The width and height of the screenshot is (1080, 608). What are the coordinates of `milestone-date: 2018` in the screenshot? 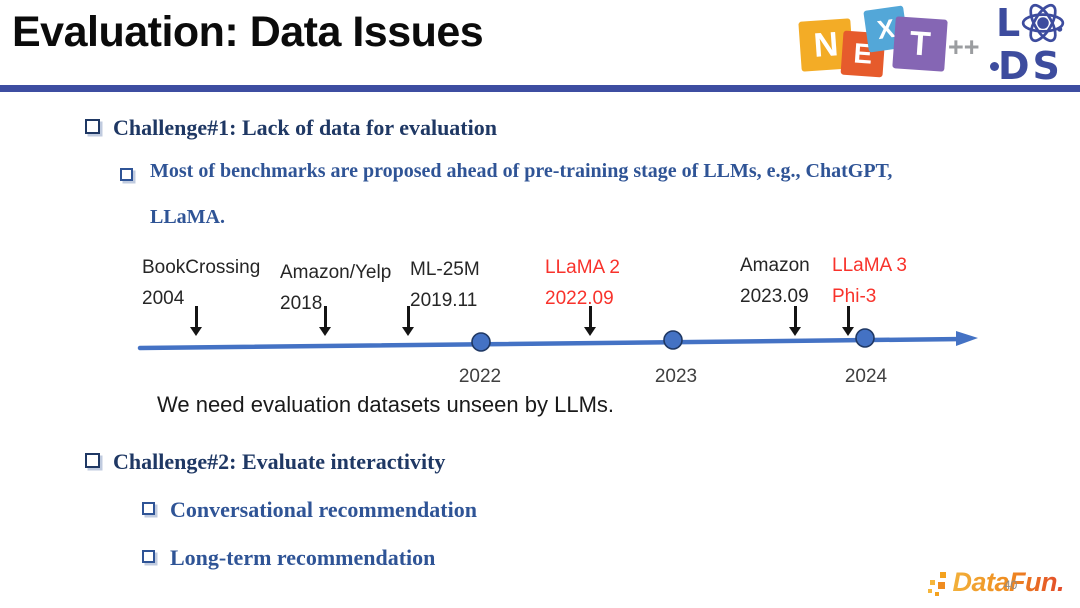 It's located at (301, 303).